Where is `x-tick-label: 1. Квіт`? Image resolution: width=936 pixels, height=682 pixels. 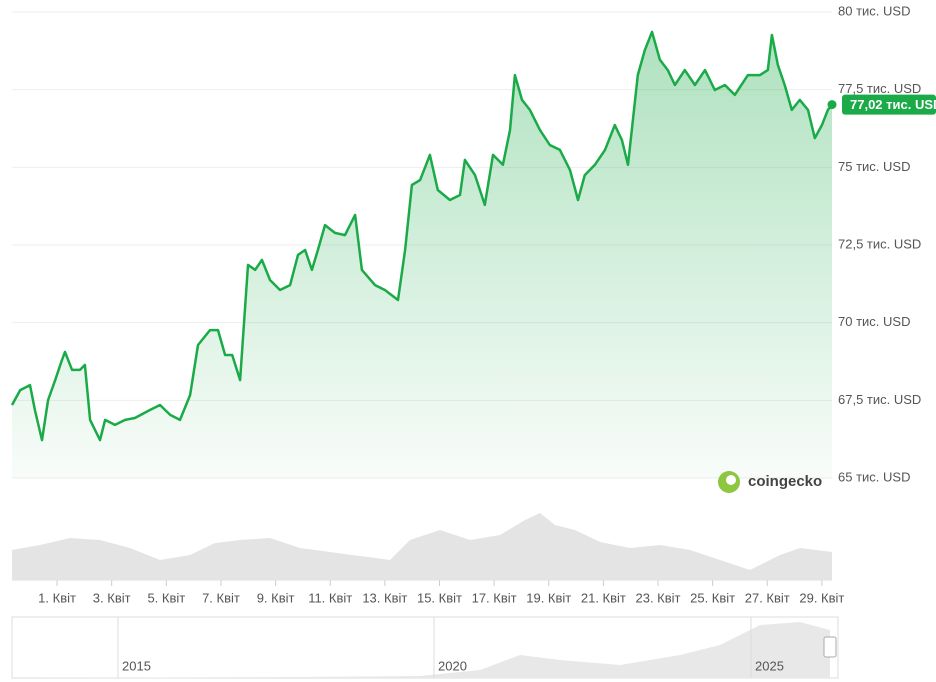
x-tick-label: 1. Квіт is located at coordinates (57, 597).